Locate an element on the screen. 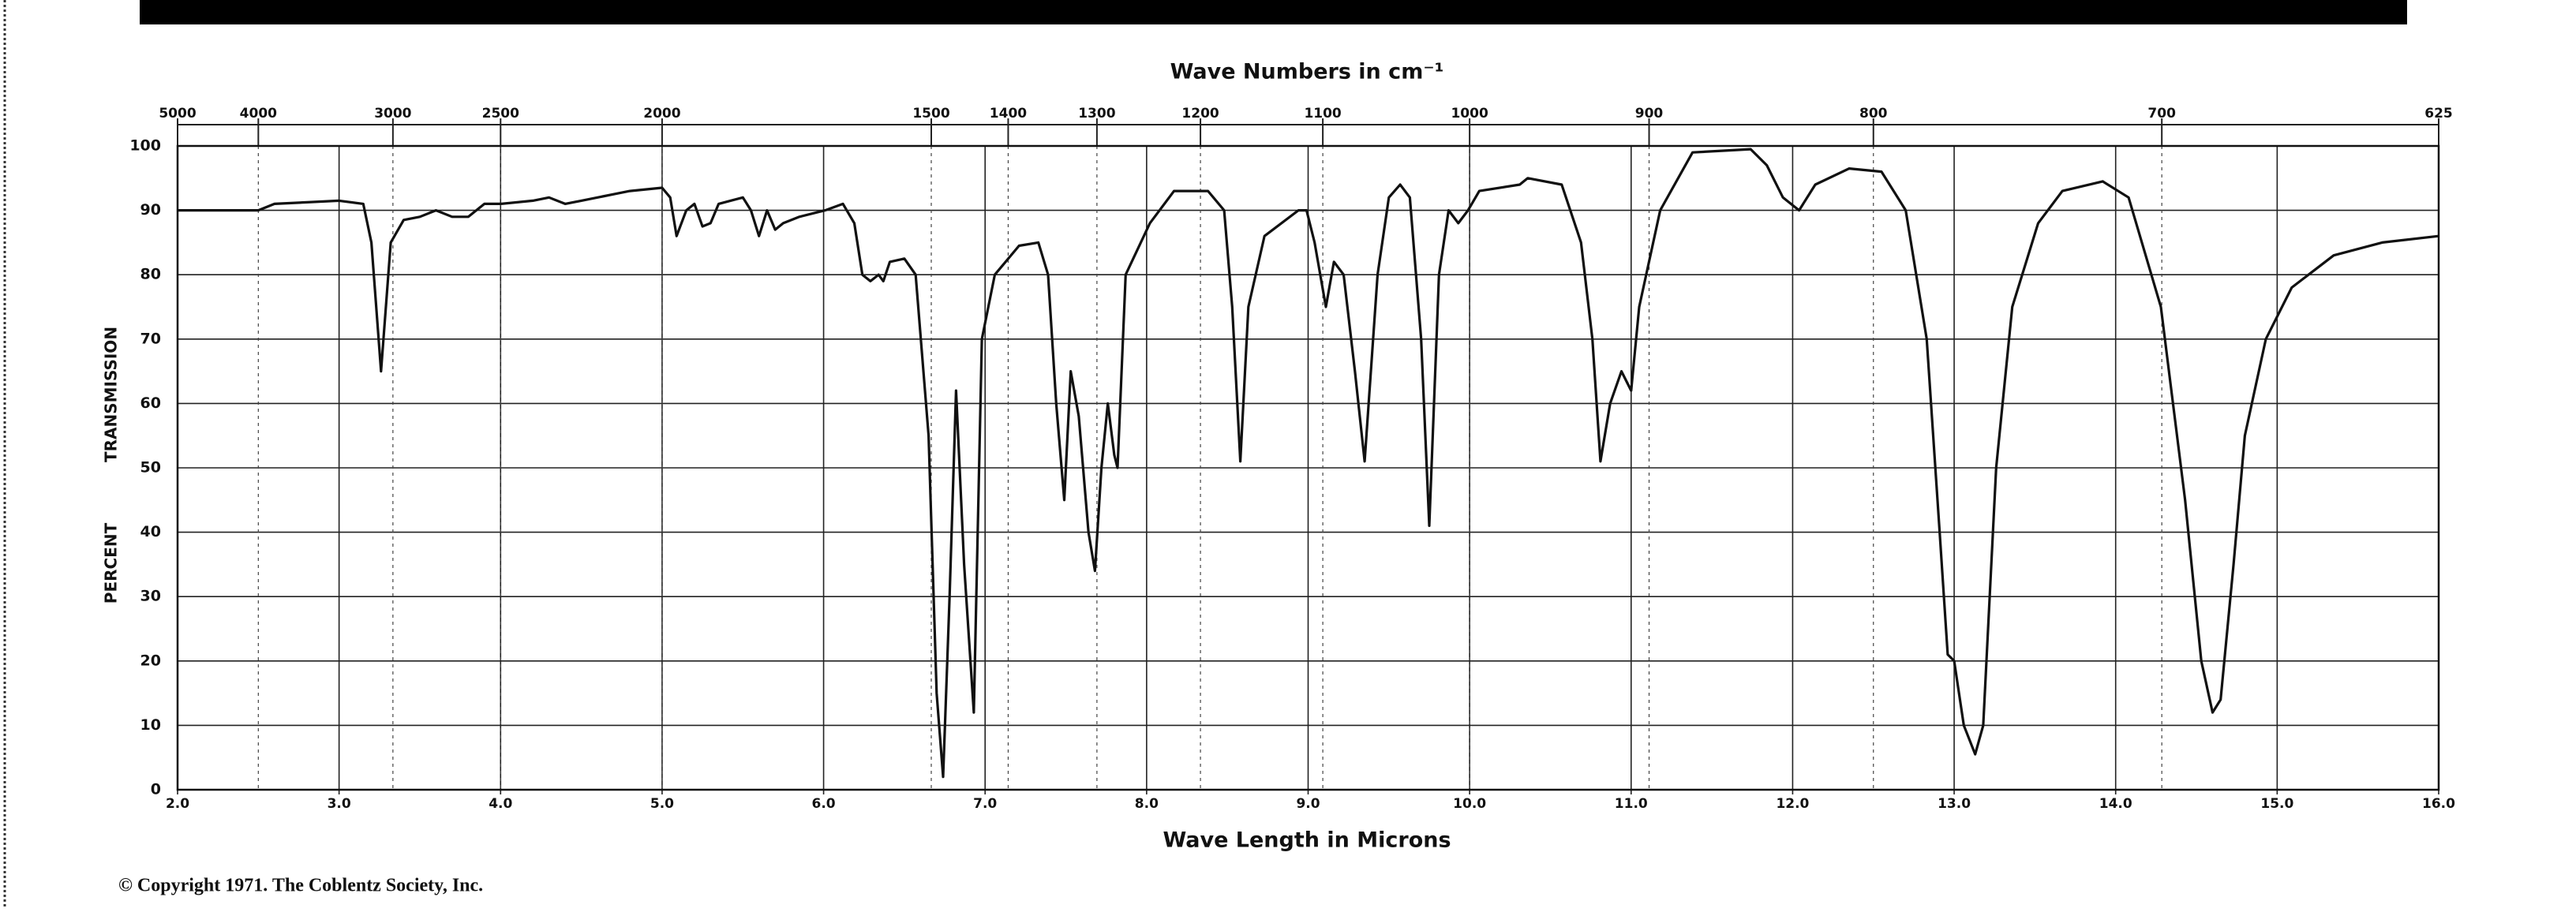 The image size is (2576, 912). x2-tick-label: 700 is located at coordinates (2161, 114).